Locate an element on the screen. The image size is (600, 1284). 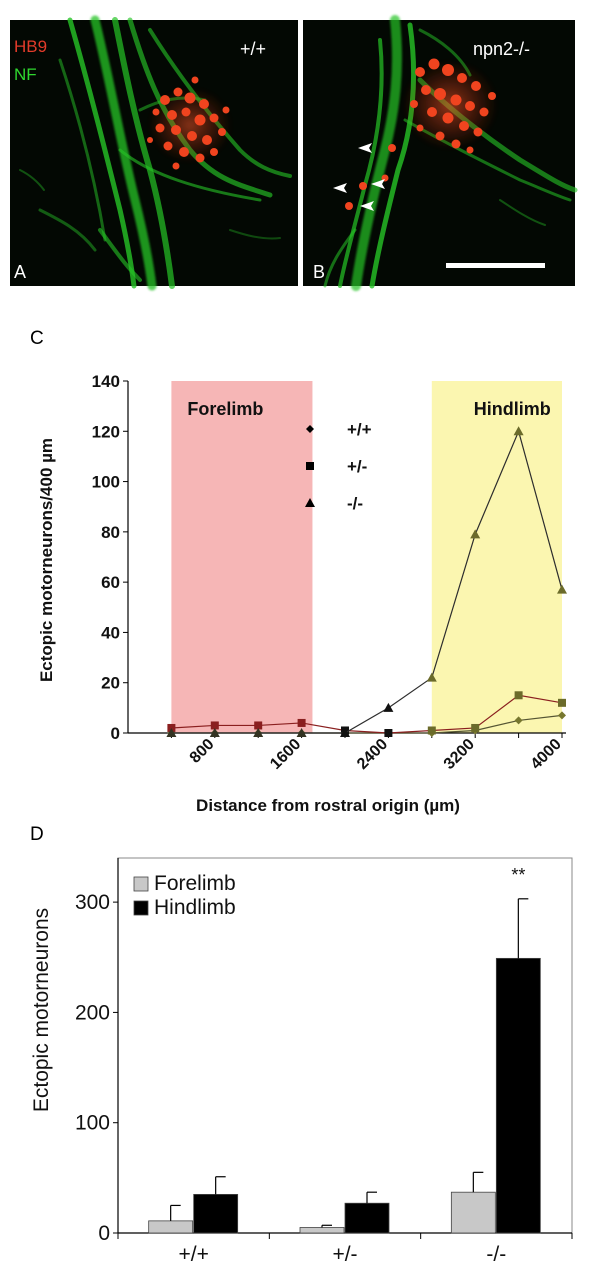
legend-label: -/- is located at coordinates (355, 503).